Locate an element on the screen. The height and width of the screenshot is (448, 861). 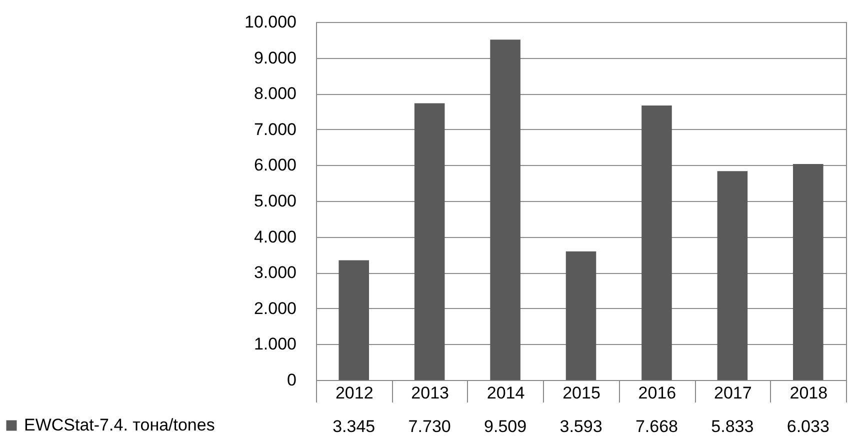
y-tick-label: 4.000 is located at coordinates (275, 236).